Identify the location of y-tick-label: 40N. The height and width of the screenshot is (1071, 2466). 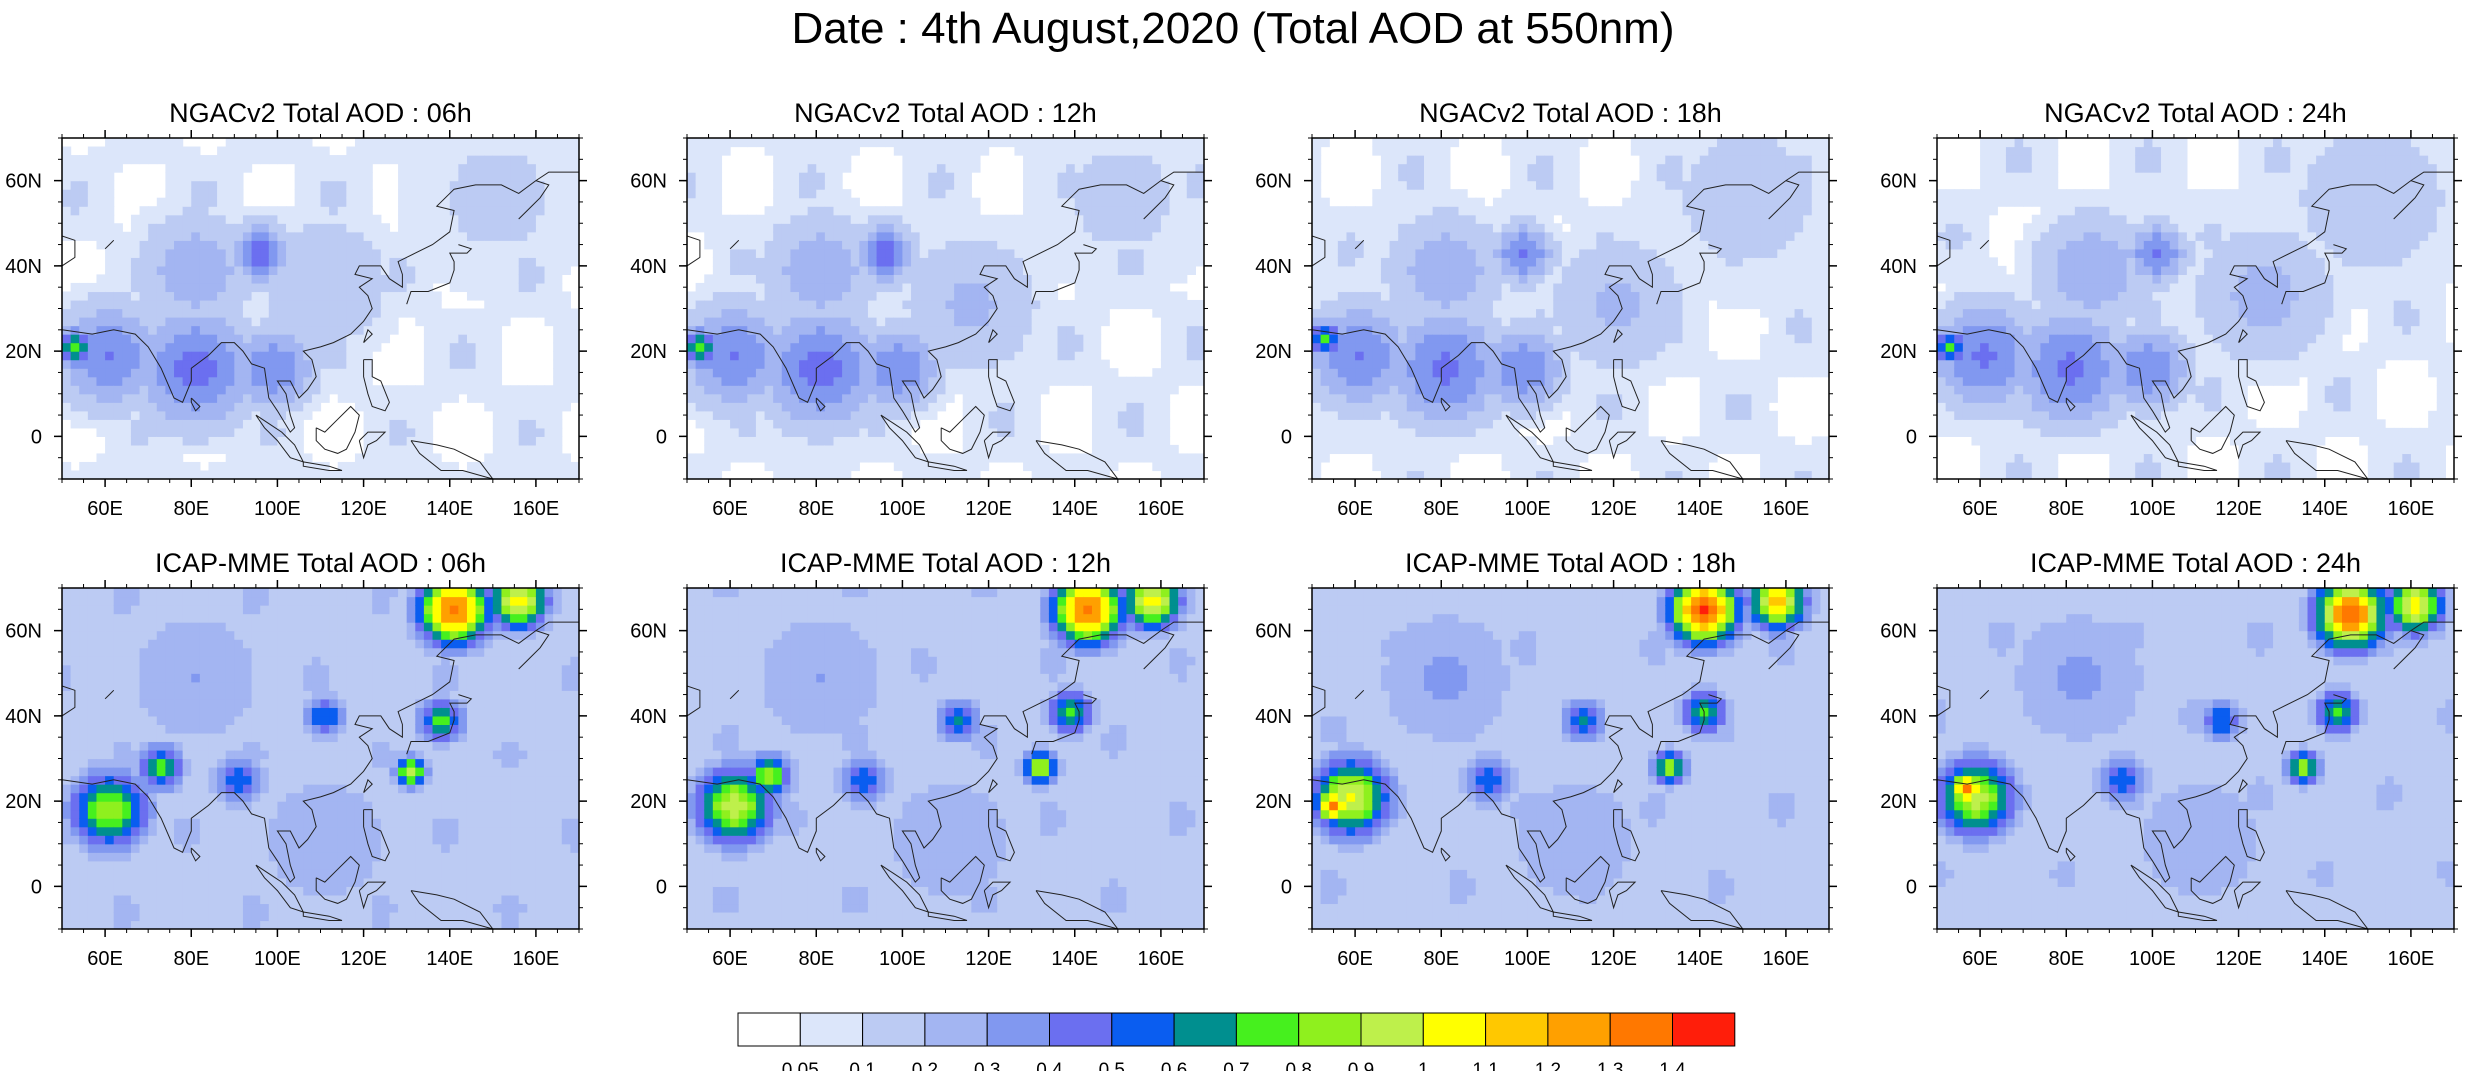
(23, 267).